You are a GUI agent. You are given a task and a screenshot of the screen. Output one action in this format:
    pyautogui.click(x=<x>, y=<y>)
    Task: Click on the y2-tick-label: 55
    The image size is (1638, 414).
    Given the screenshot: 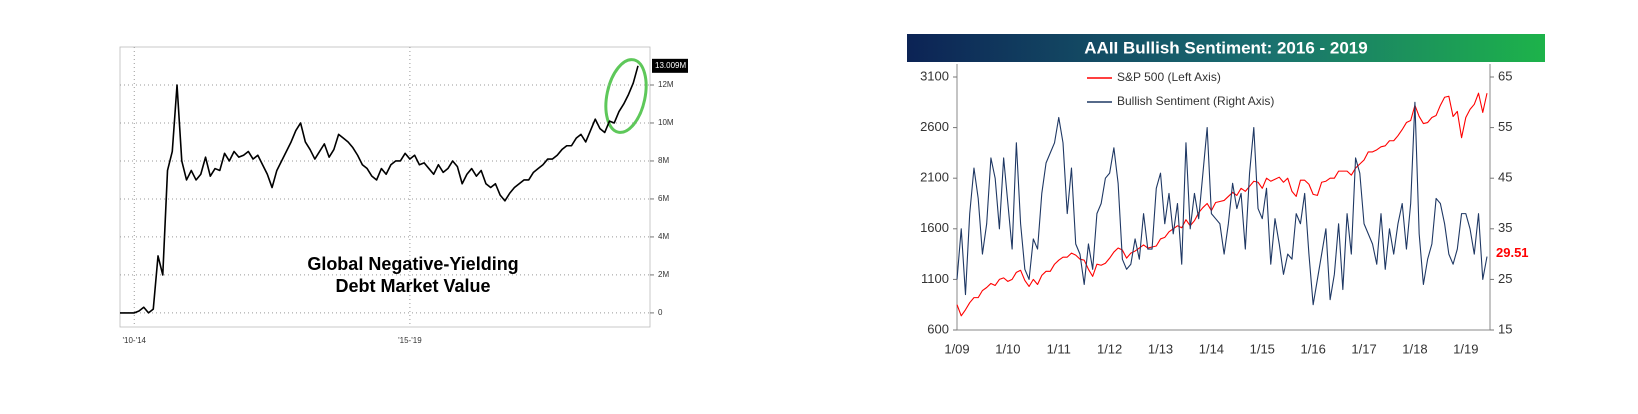 What is the action you would take?
    pyautogui.click(x=1505, y=126)
    